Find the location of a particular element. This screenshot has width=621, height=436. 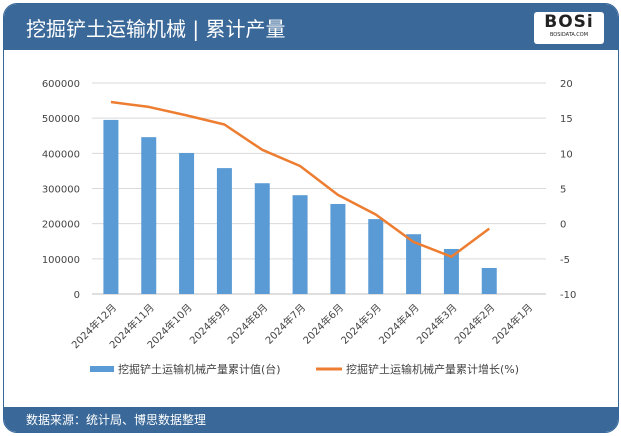

x-tick-label: 2024年1月 is located at coordinates (512, 324).